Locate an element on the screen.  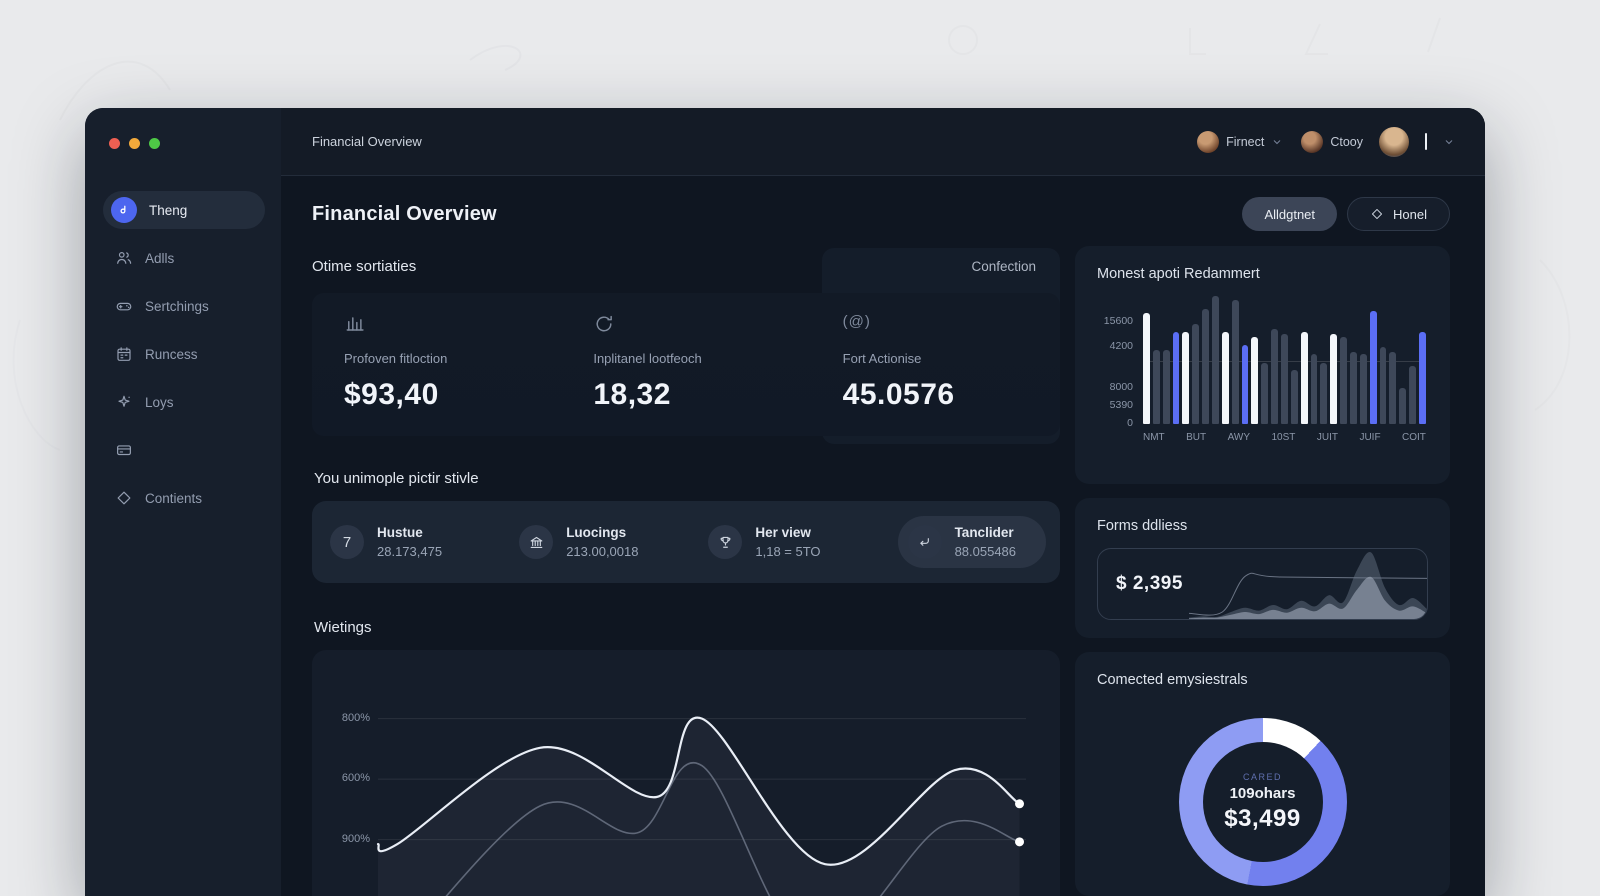
forms-card: Forms ddliess $ 2,395 is located at coordinates (1262, 568).